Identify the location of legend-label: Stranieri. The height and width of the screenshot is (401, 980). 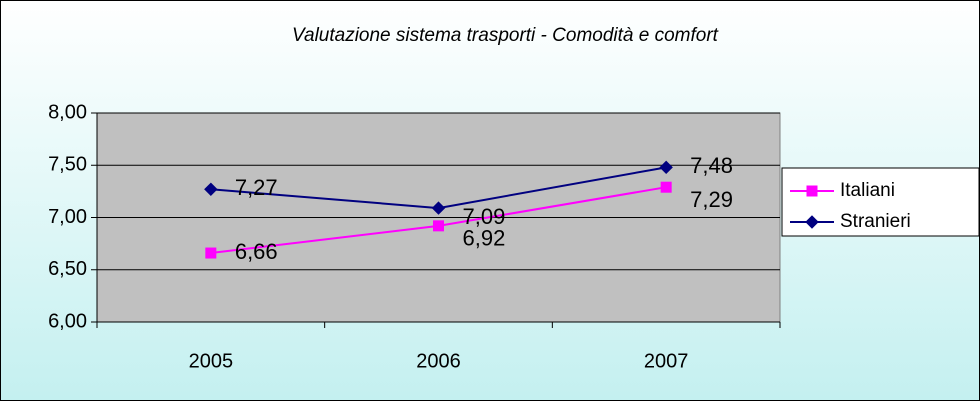
(875, 221).